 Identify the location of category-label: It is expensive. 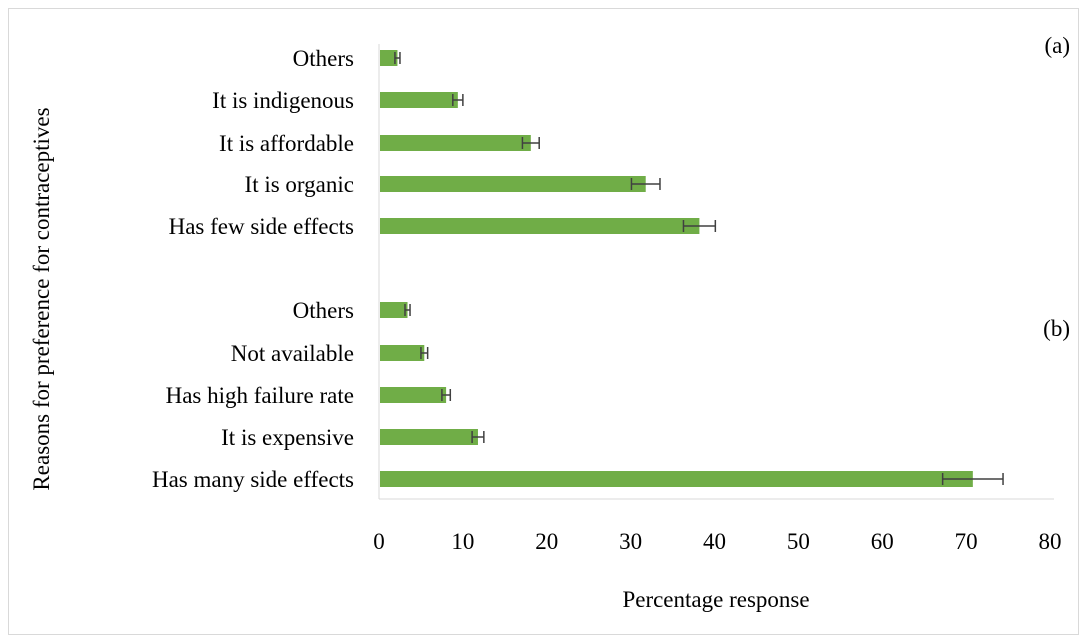
(287, 437).